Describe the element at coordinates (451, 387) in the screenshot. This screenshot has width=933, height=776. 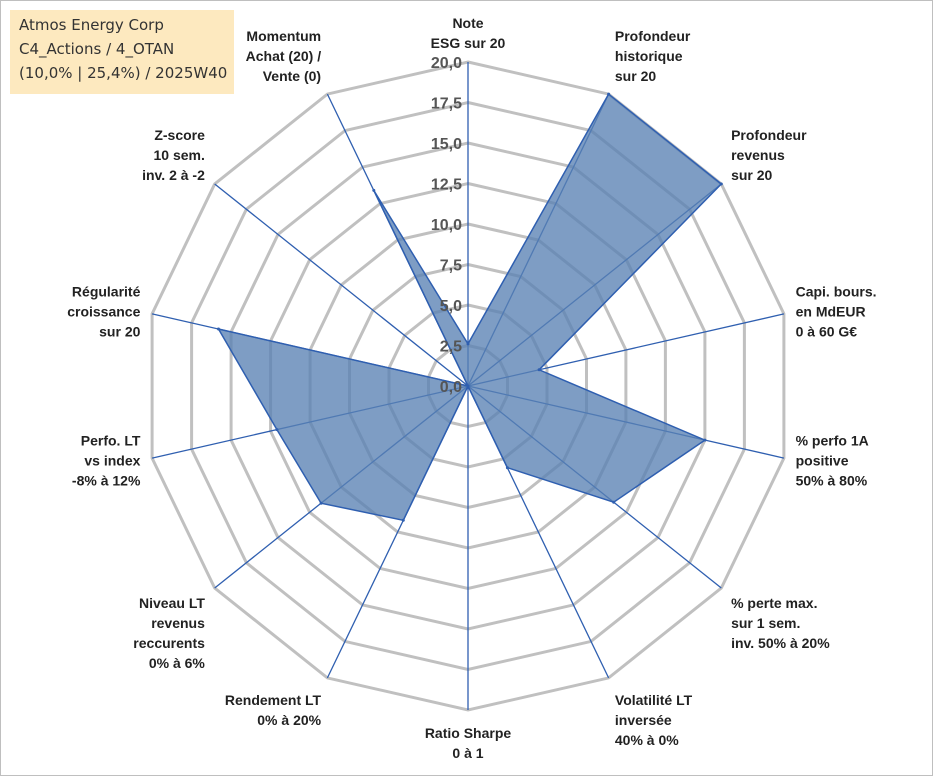
I see `tick-label: 0,0` at that location.